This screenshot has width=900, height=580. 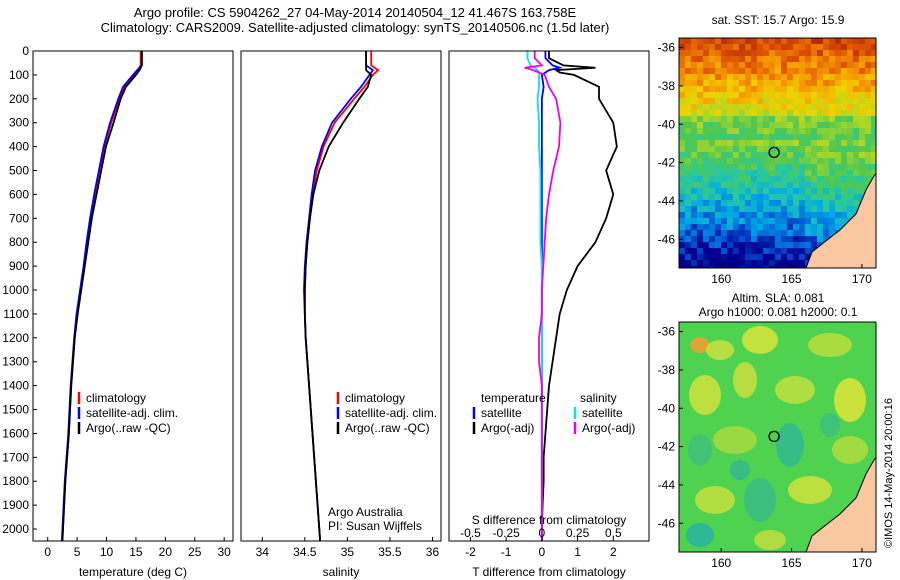 What do you see at coordinates (77, 552) in the screenshot?
I see `x-tick-label: 5` at bounding box center [77, 552].